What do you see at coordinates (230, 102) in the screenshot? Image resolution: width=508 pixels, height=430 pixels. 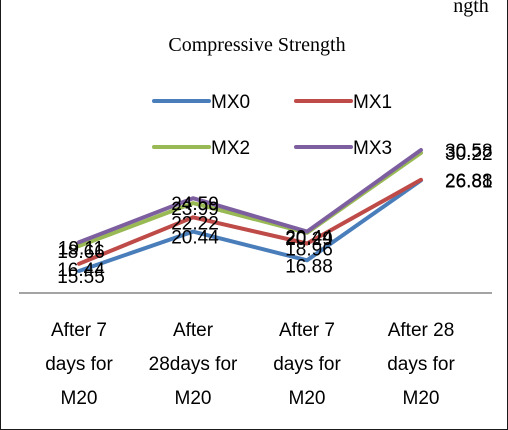 I see `legend-label-mx0: MX0` at bounding box center [230, 102].